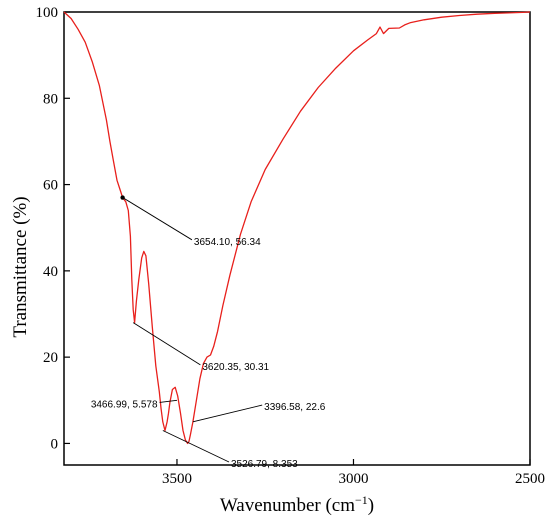  I want to click on annotation-label-2: 3396.58, 22.6, so click(295, 407).